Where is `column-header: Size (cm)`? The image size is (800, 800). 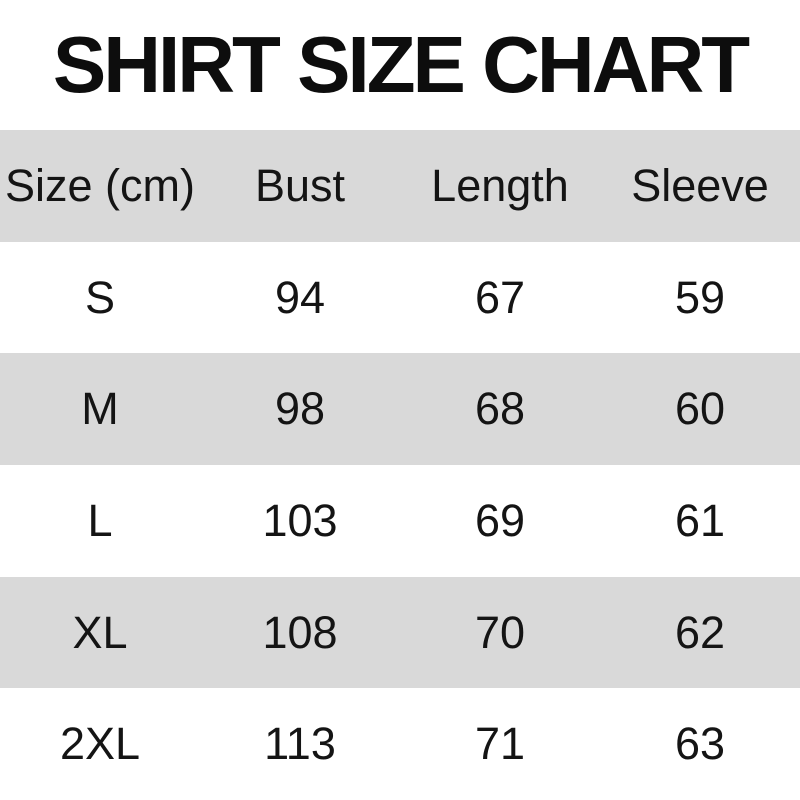
column-header: Size (cm) is located at coordinates (100, 185).